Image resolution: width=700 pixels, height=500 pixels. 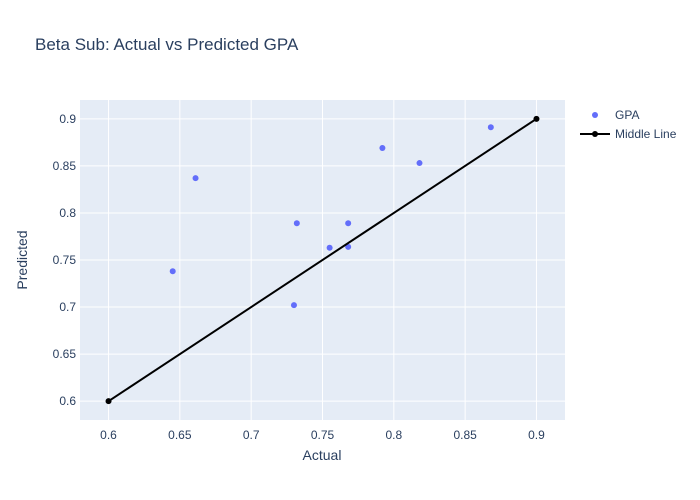 What do you see at coordinates (646, 134) in the screenshot?
I see `legend-label: Middle Line` at bounding box center [646, 134].